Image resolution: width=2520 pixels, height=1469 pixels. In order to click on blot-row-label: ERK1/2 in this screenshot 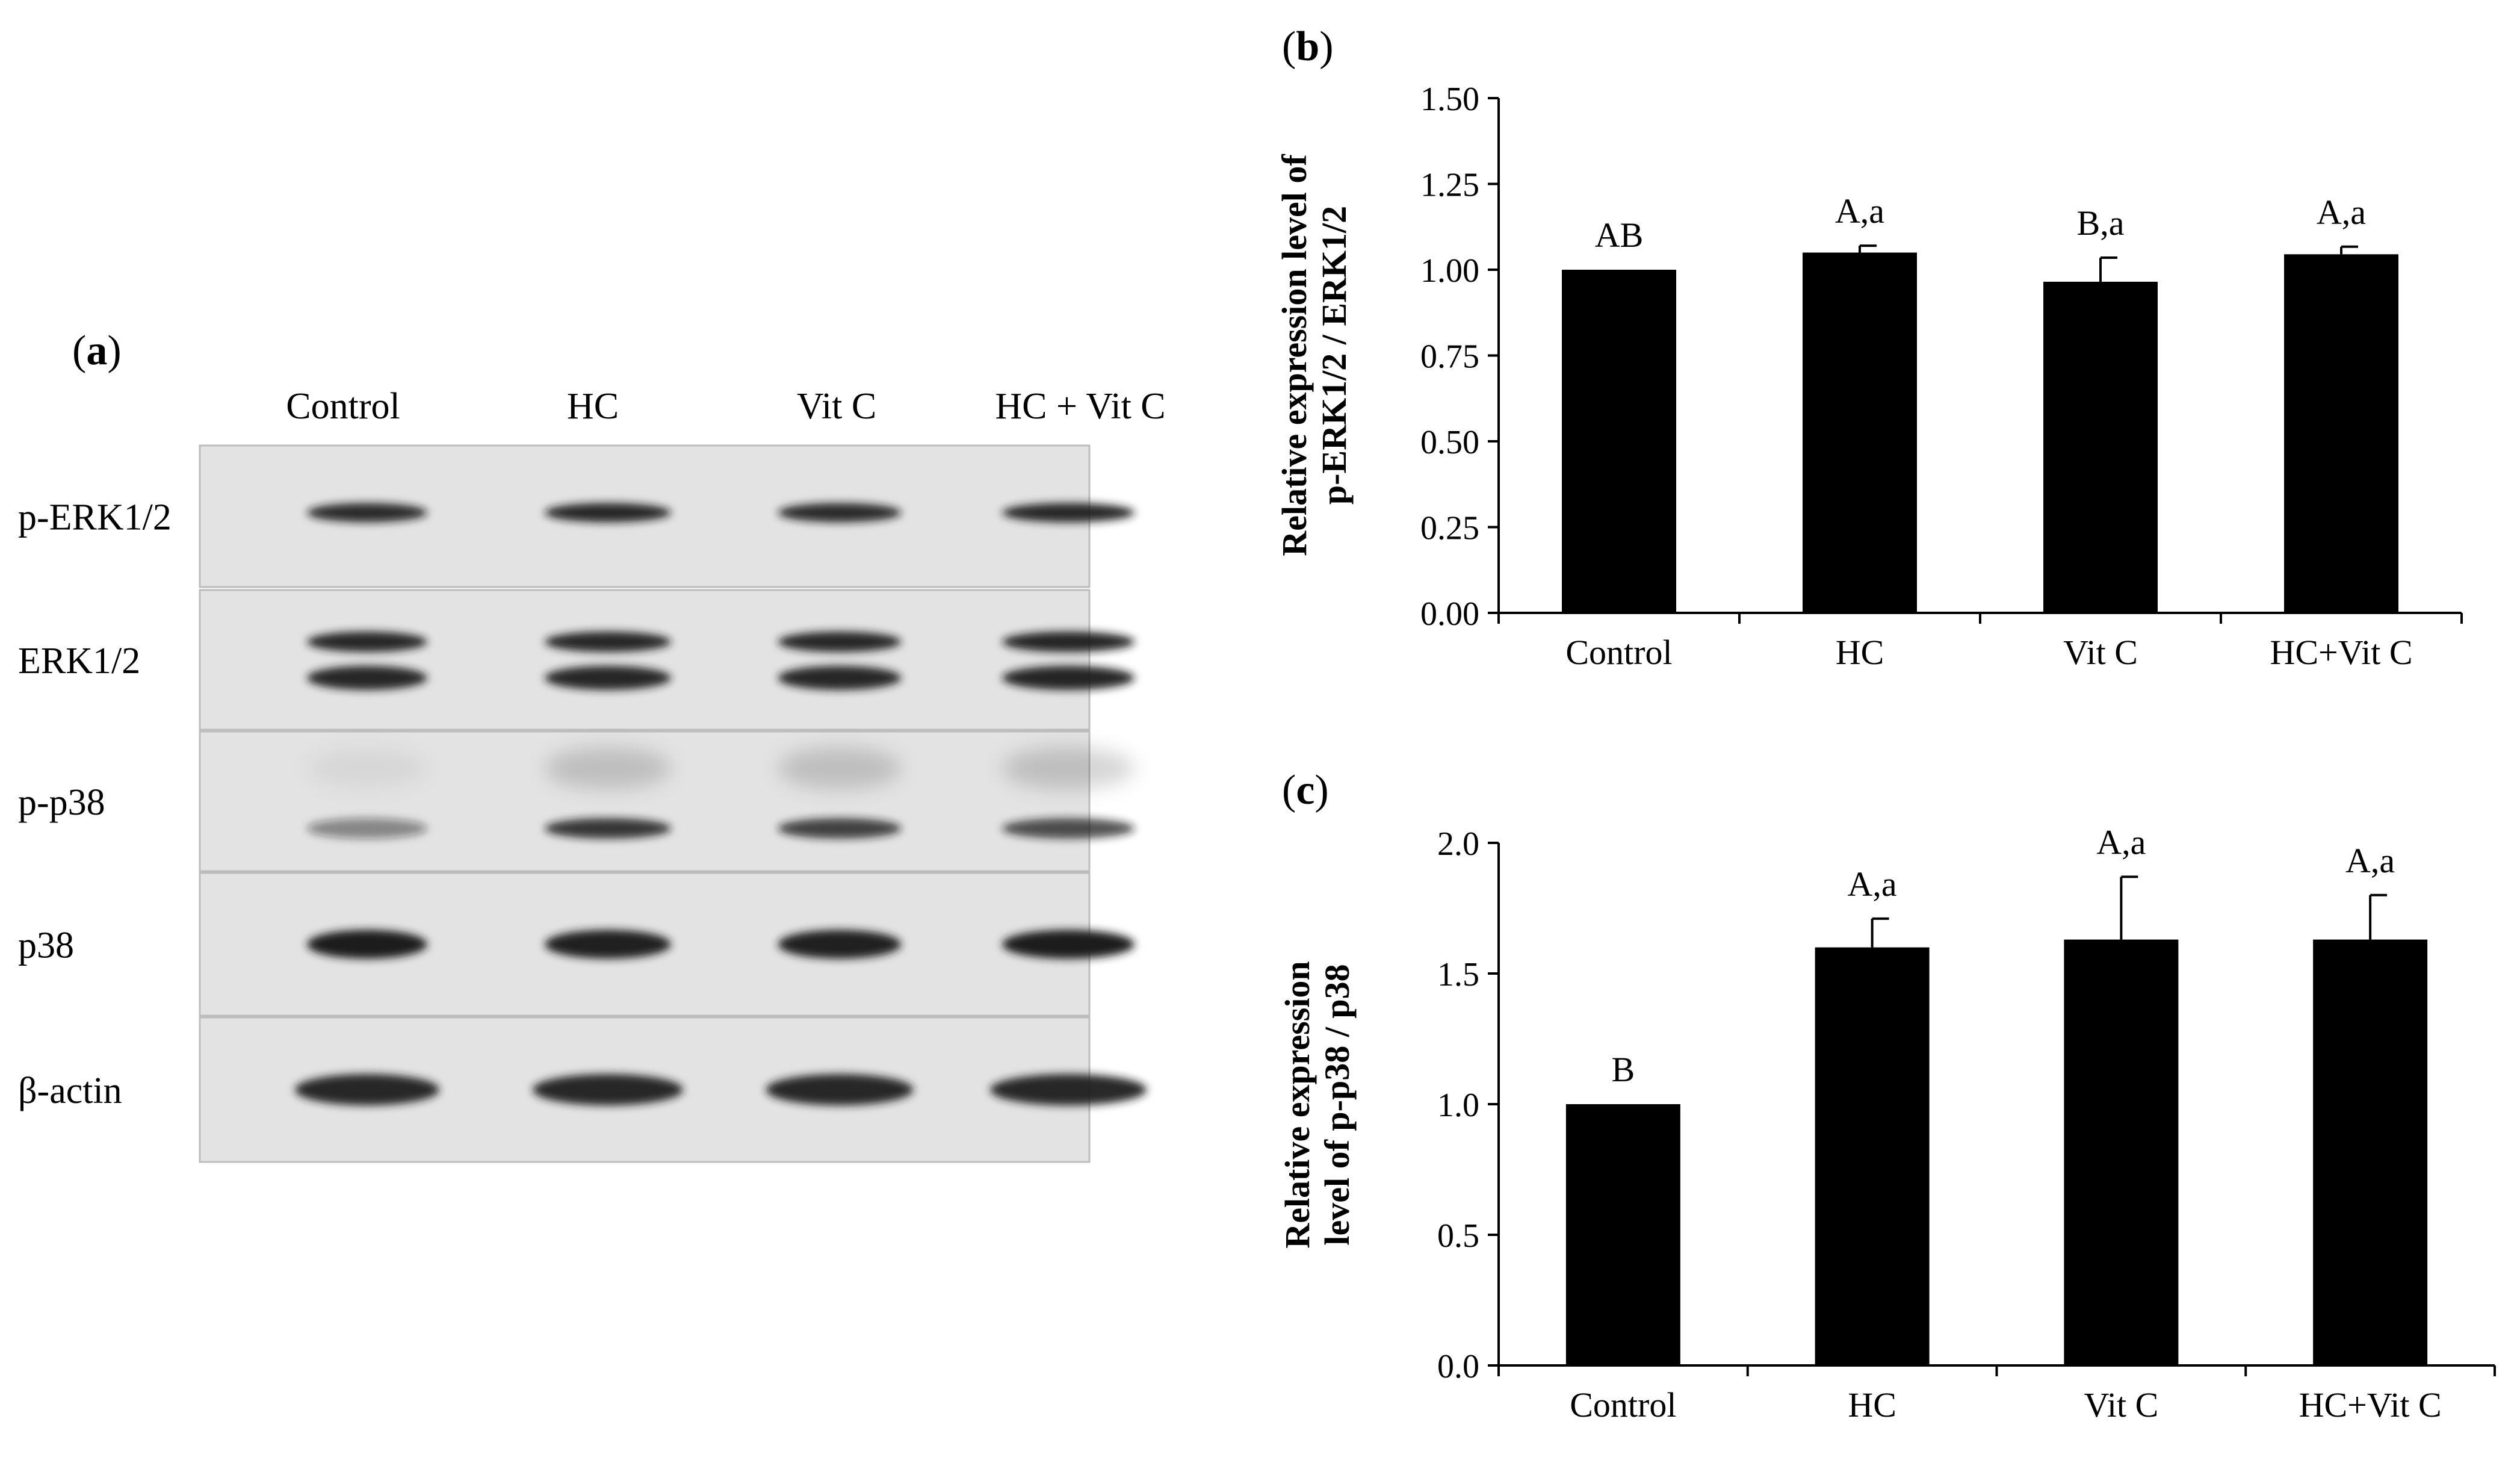, I will do `click(79, 661)`.